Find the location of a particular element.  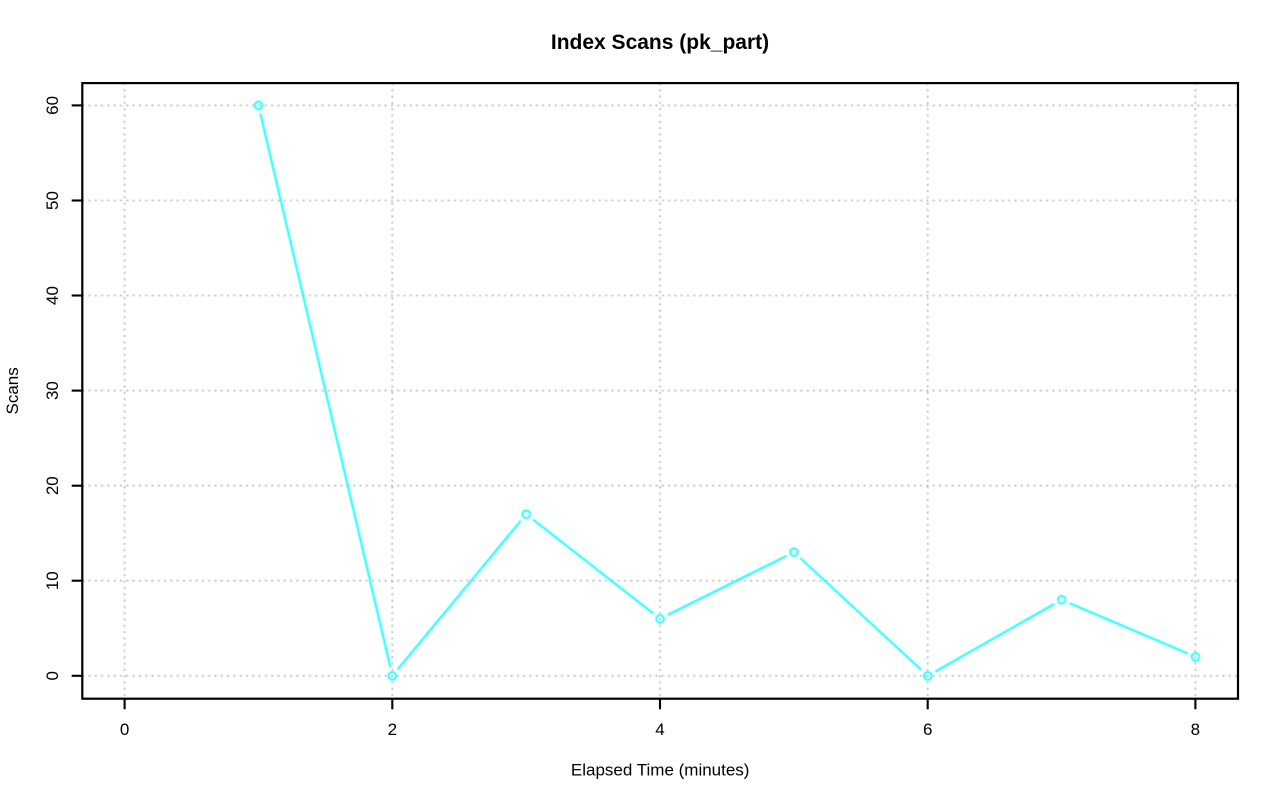

svg-text: Index Scans (pk_part) is located at coordinates (660, 42).